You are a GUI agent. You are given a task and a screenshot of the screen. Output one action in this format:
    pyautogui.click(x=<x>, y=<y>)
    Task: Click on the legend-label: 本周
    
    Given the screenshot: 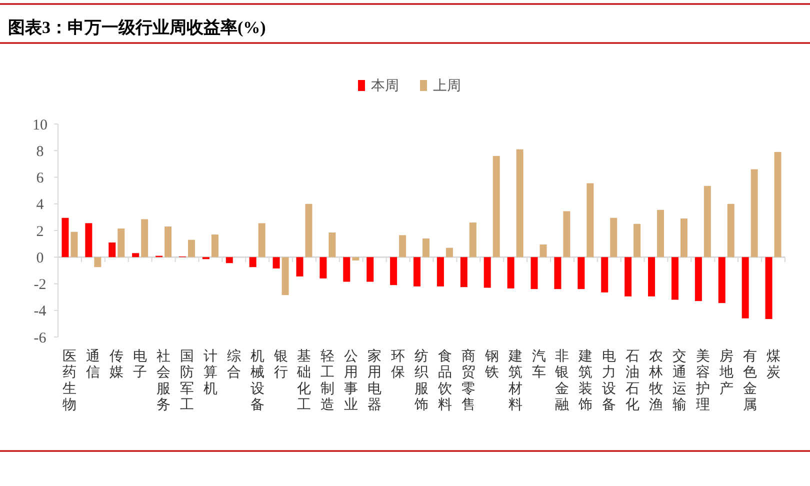 What is the action you would take?
    pyautogui.click(x=385, y=86)
    